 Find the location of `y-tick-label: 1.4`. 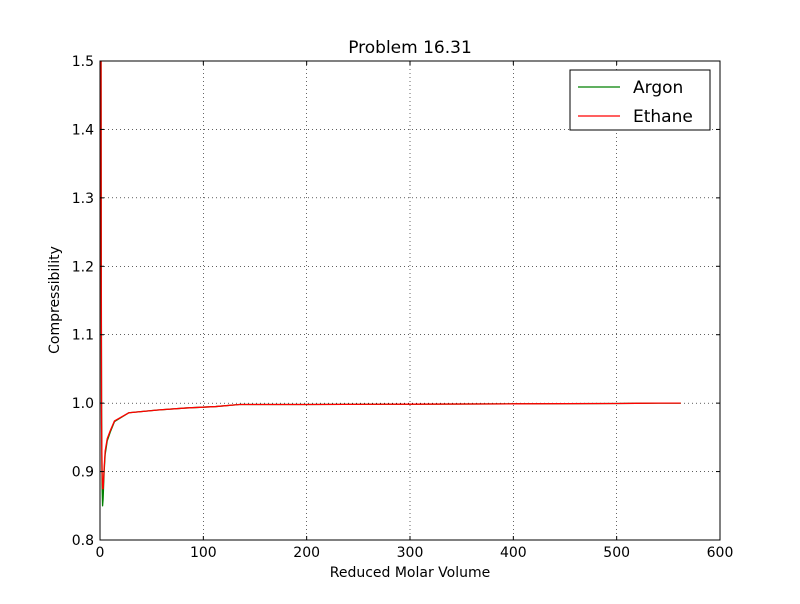

y-tick-label: 1.4 is located at coordinates (83, 130).